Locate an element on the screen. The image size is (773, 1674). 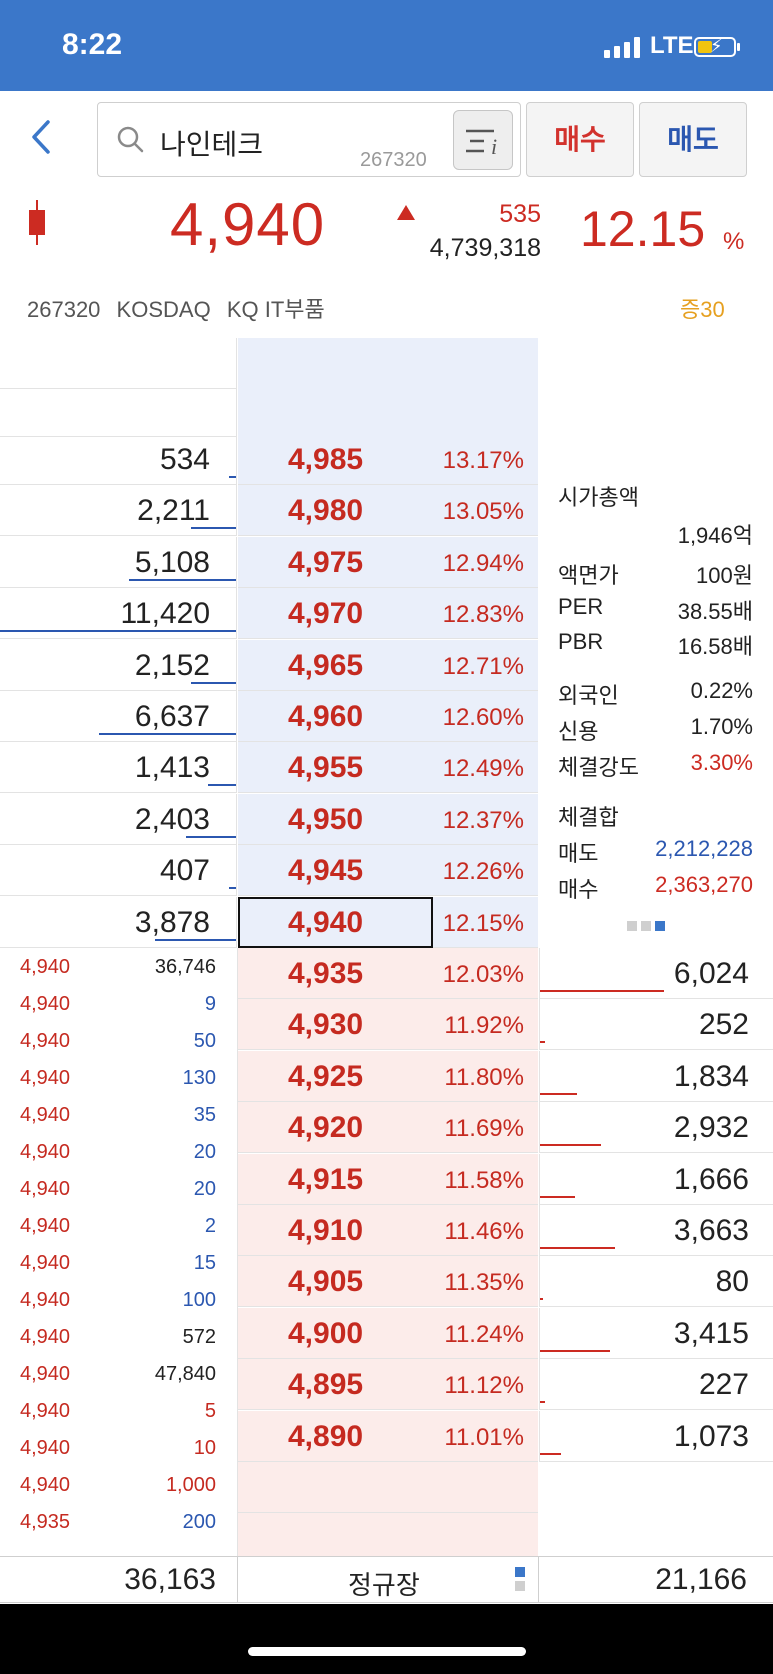
per-value: 38.55배 is located at coordinates (715, 611).